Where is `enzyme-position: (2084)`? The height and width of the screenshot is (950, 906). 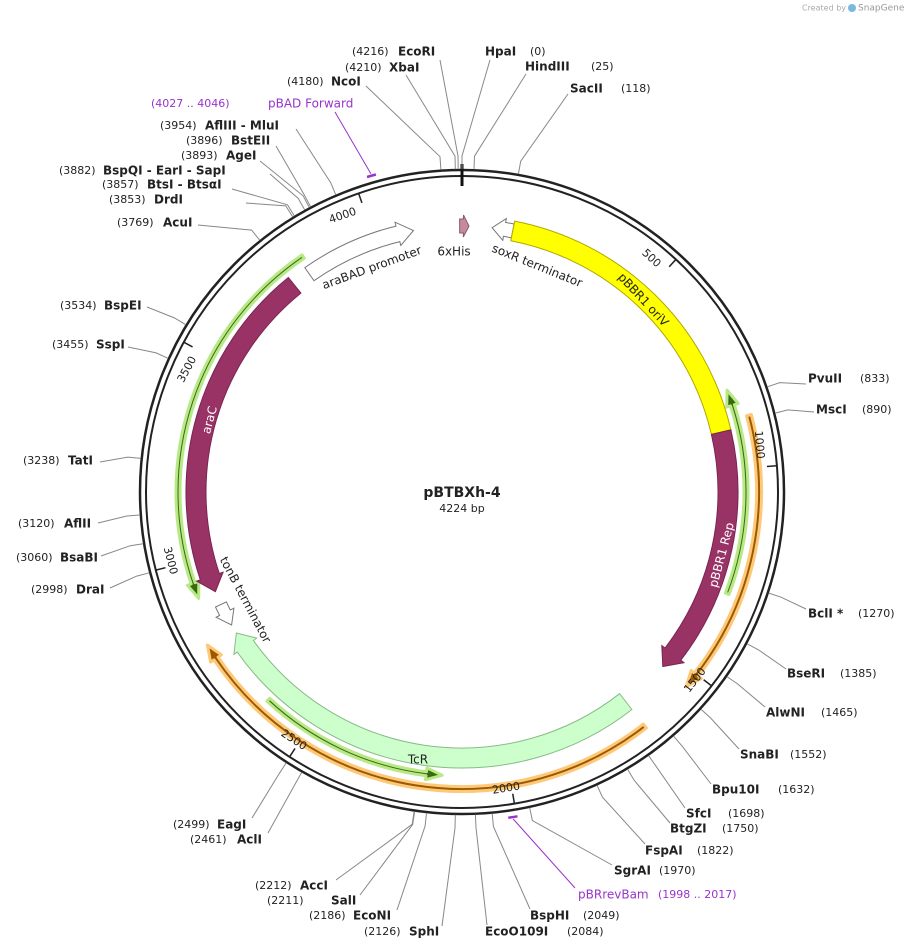
enzyme-position: (2084) is located at coordinates (585, 931).